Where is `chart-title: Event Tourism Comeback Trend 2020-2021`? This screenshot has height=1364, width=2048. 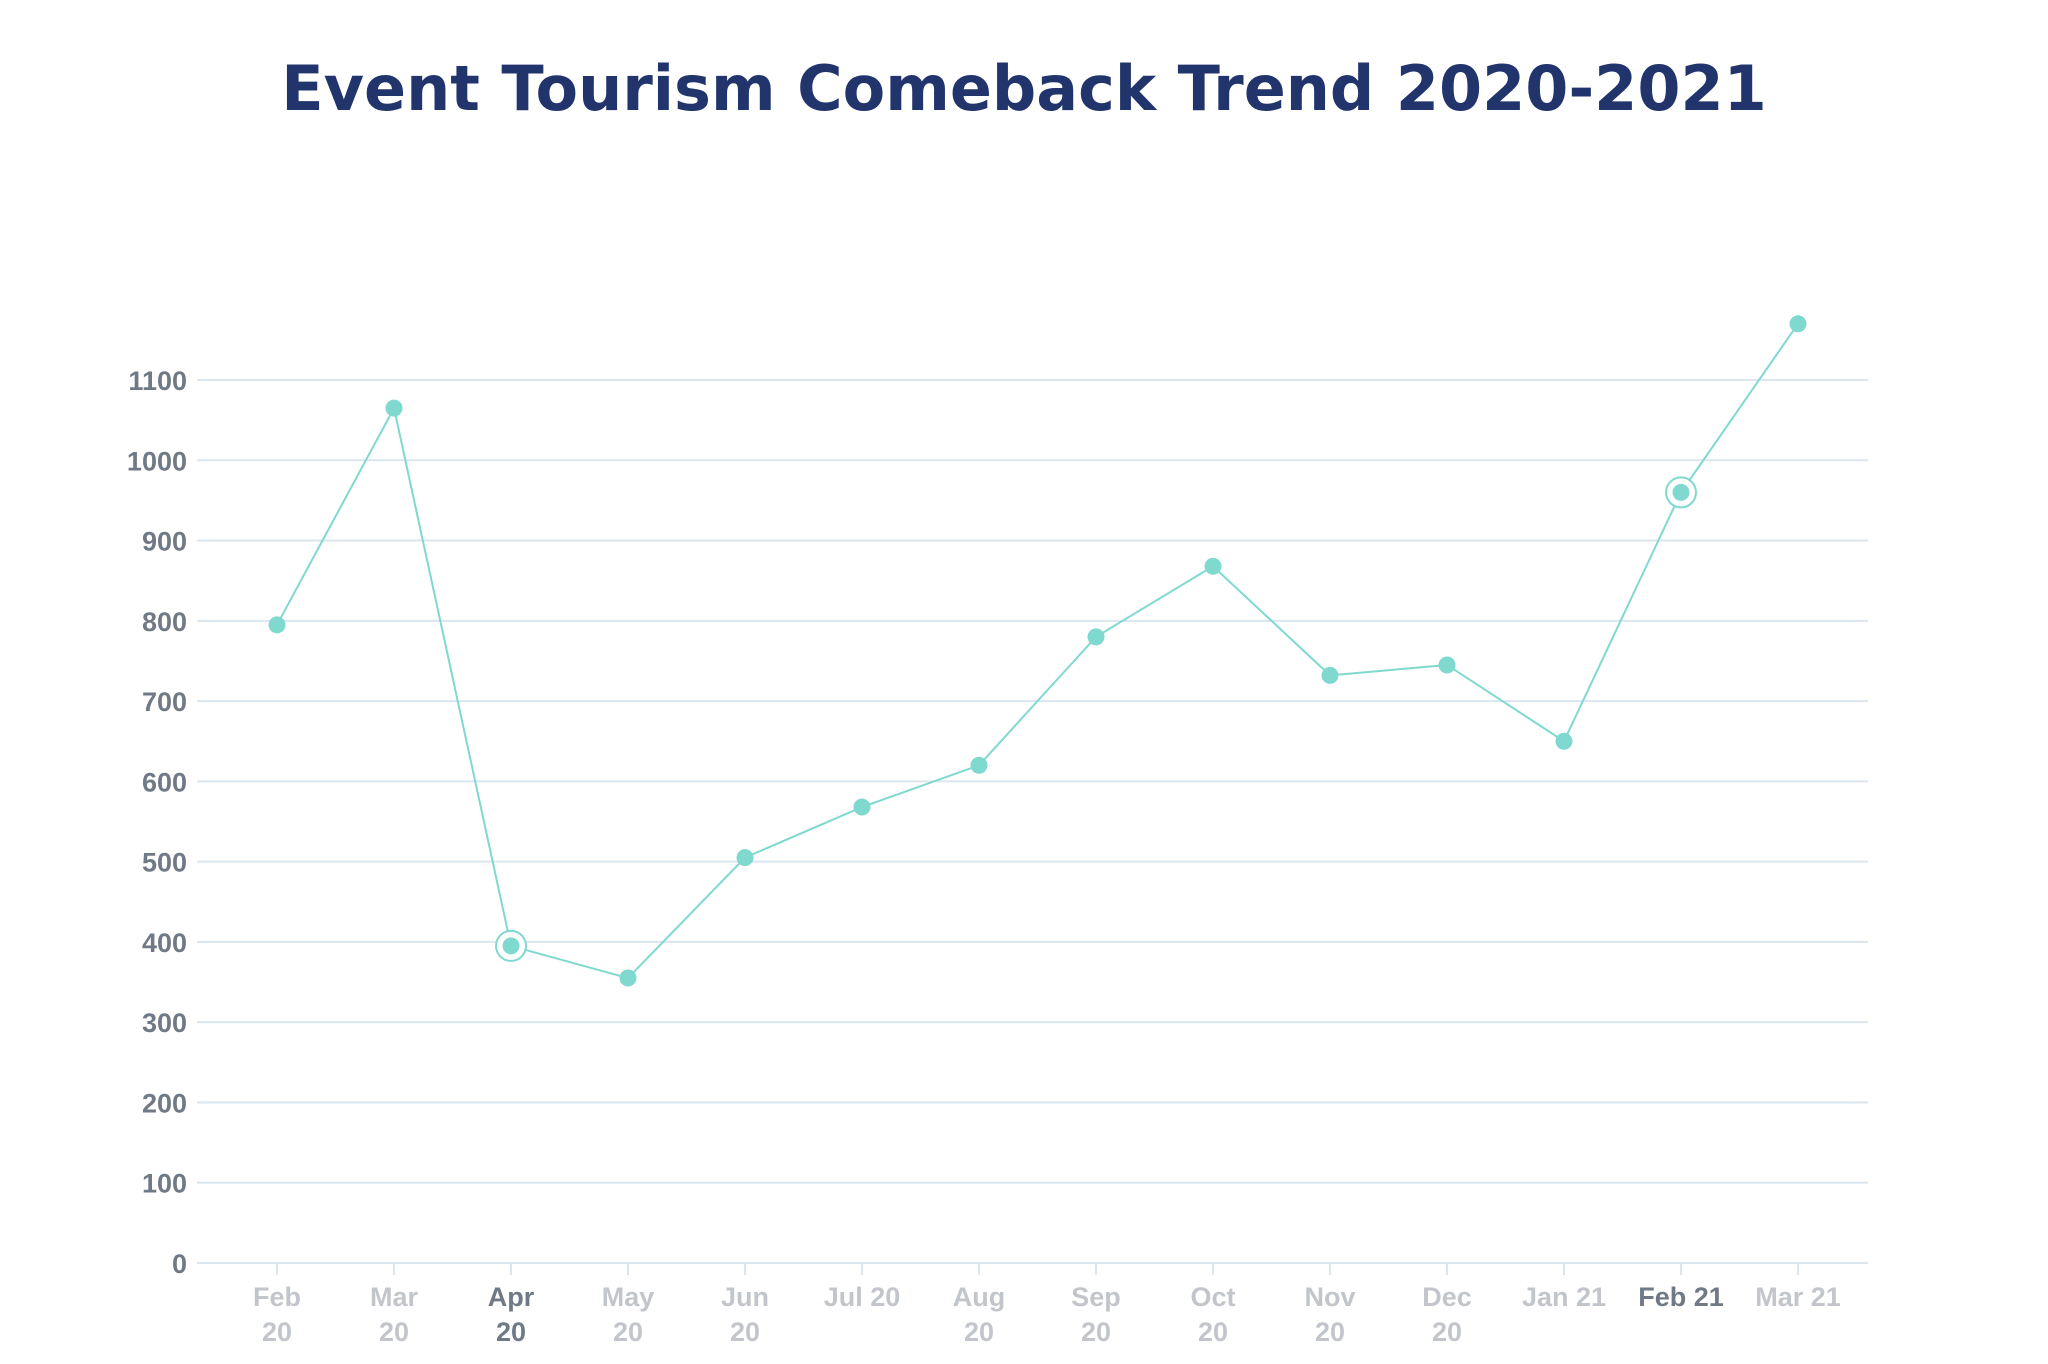 chart-title: Event Tourism Comeback Trend 2020-2021 is located at coordinates (1024, 88).